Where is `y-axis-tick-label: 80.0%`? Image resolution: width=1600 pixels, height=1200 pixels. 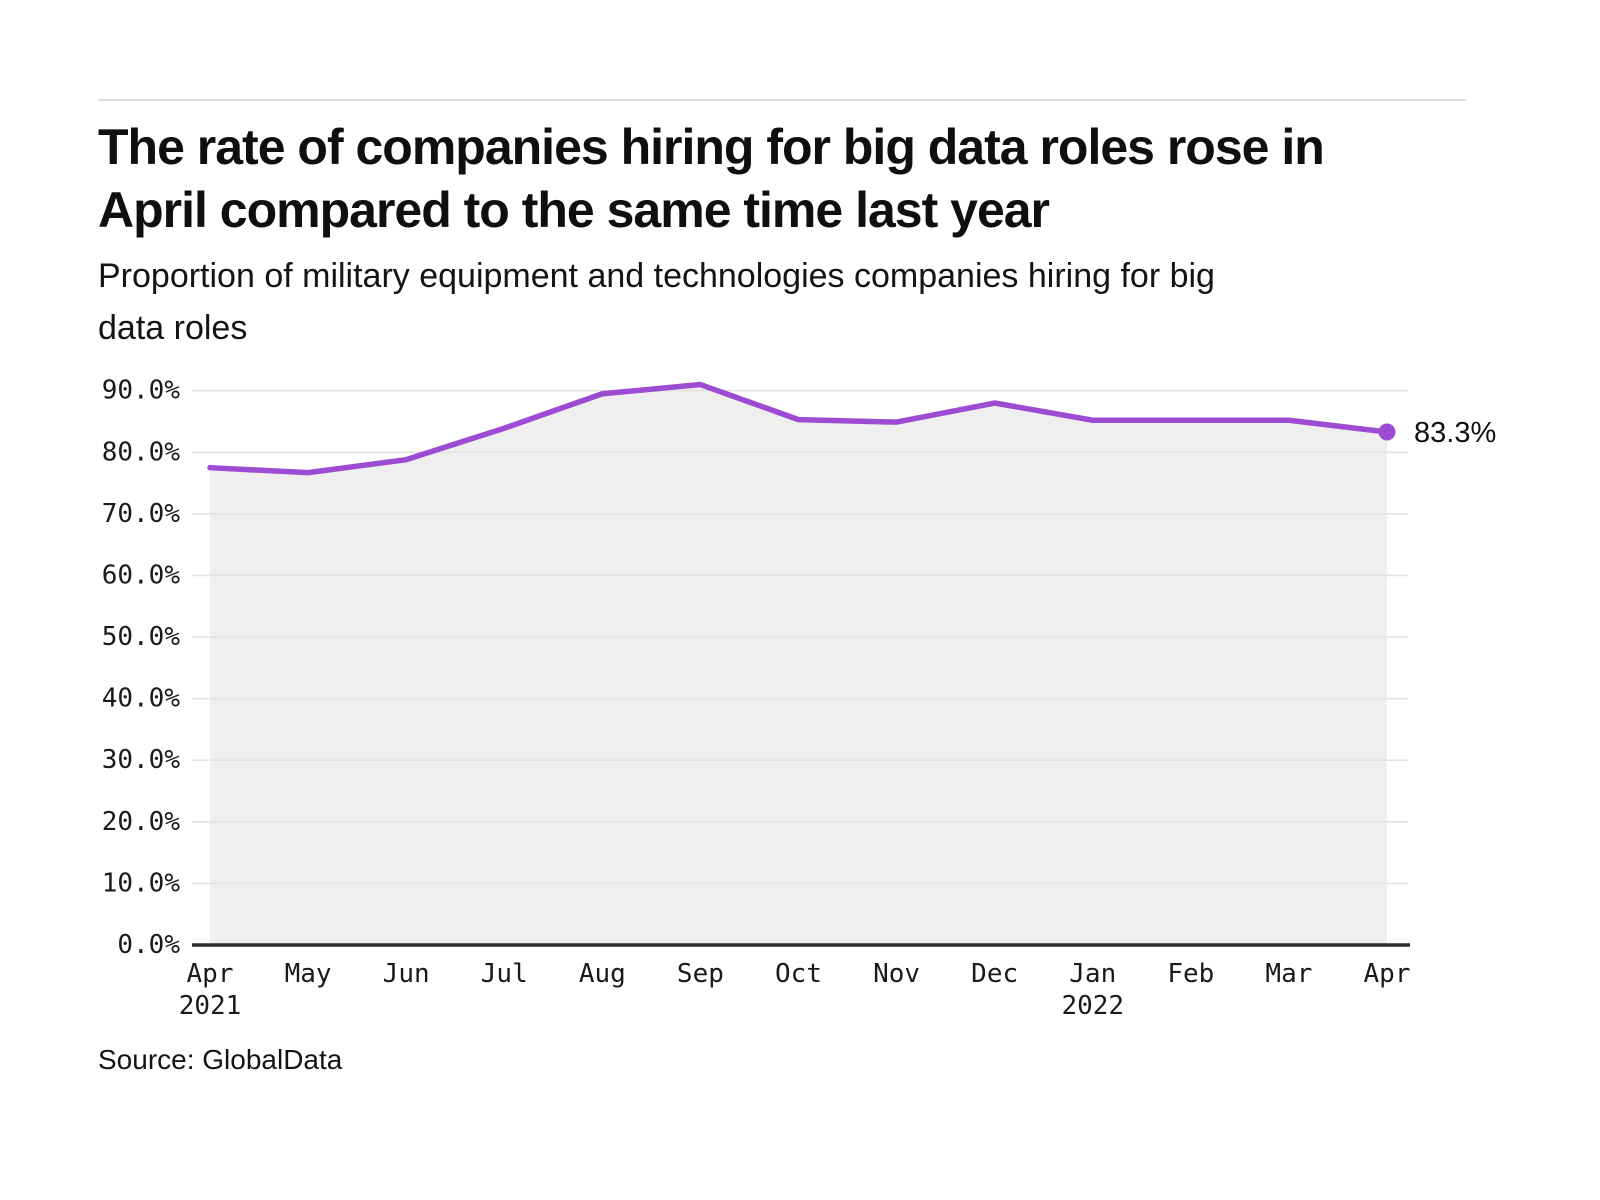 y-axis-tick-label: 80.0% is located at coordinates (141, 452).